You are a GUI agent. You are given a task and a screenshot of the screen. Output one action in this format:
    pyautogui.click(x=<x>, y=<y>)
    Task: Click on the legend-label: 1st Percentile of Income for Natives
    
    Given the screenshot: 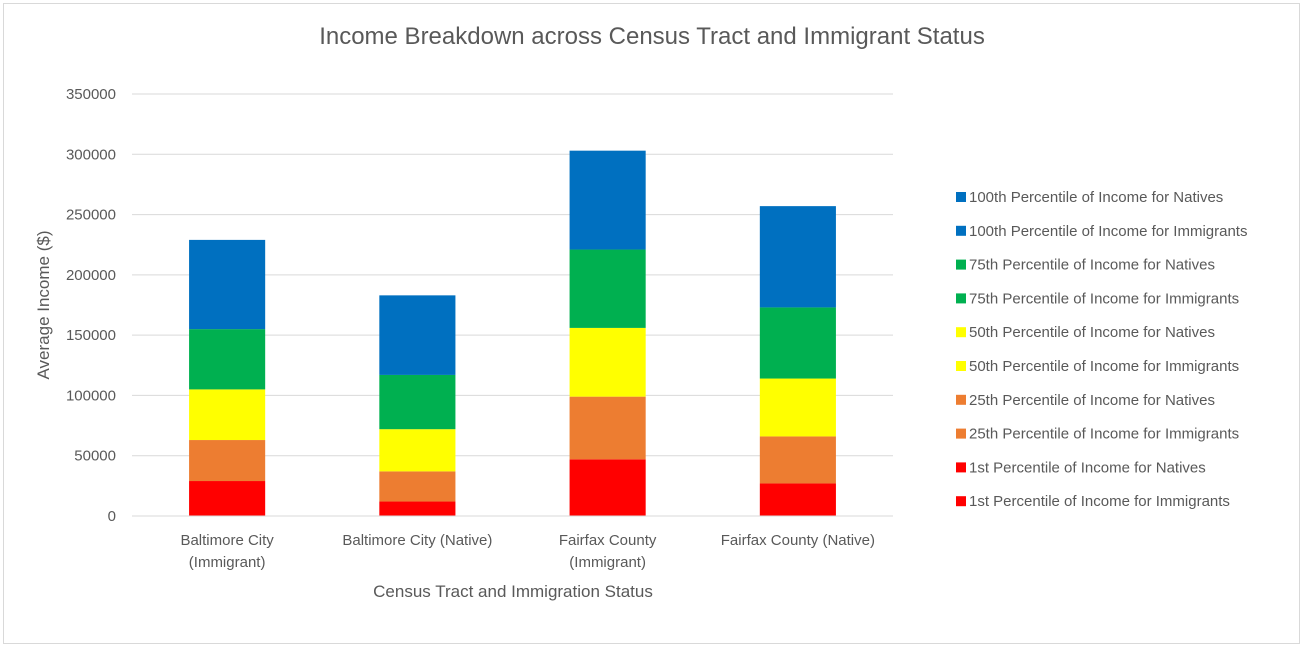 What is the action you would take?
    pyautogui.click(x=1087, y=467)
    